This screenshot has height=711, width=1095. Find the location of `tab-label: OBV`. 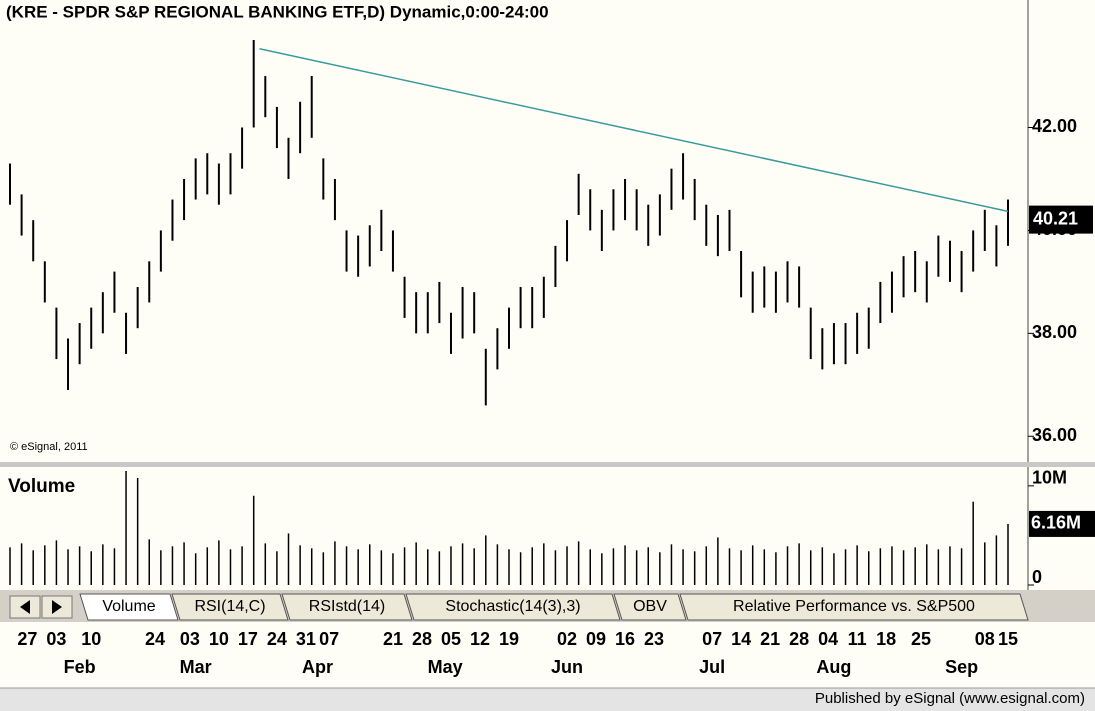

tab-label: OBV is located at coordinates (650, 606).